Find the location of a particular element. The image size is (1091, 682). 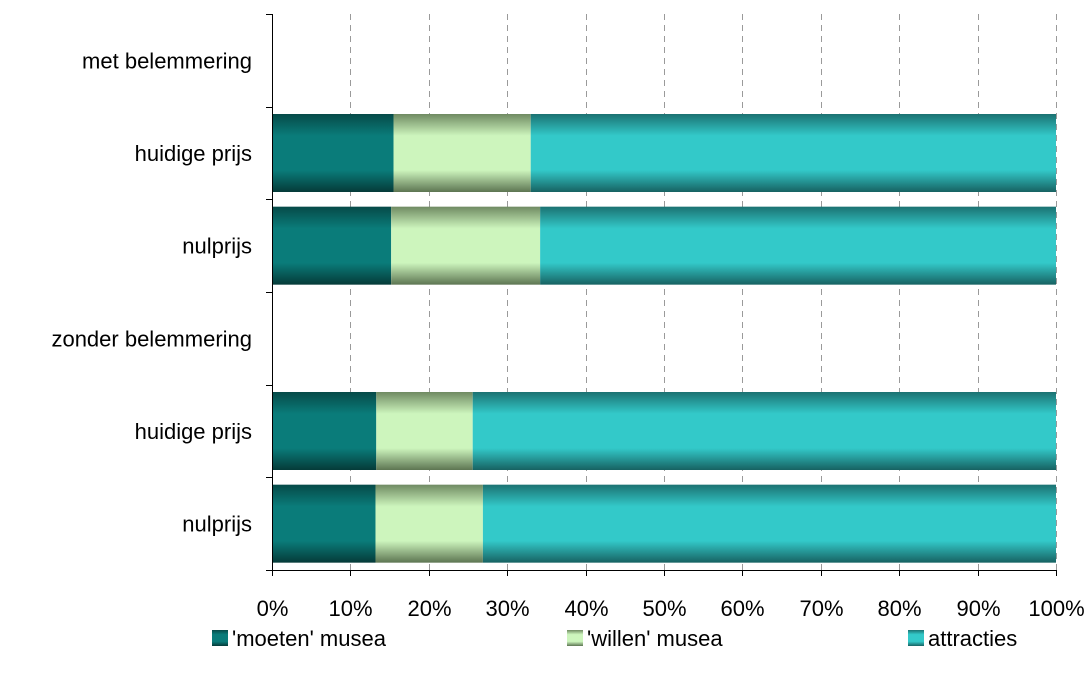

legend-label: attracties is located at coordinates (972, 638).